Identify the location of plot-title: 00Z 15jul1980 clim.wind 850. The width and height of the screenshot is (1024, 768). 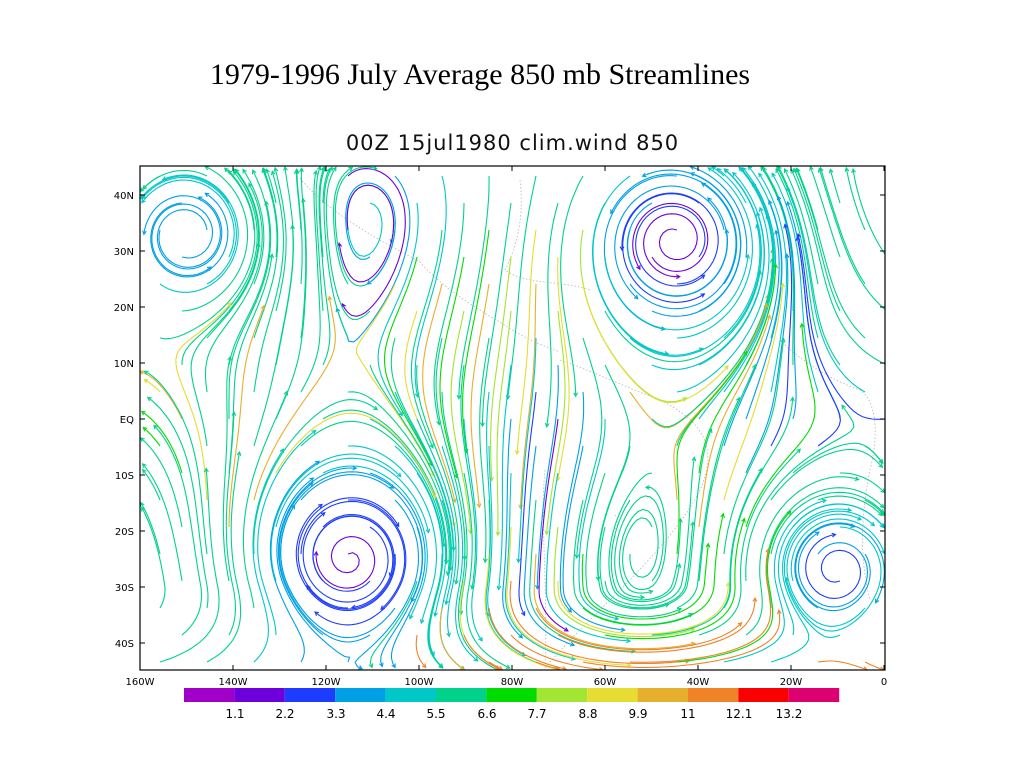
(512, 143).